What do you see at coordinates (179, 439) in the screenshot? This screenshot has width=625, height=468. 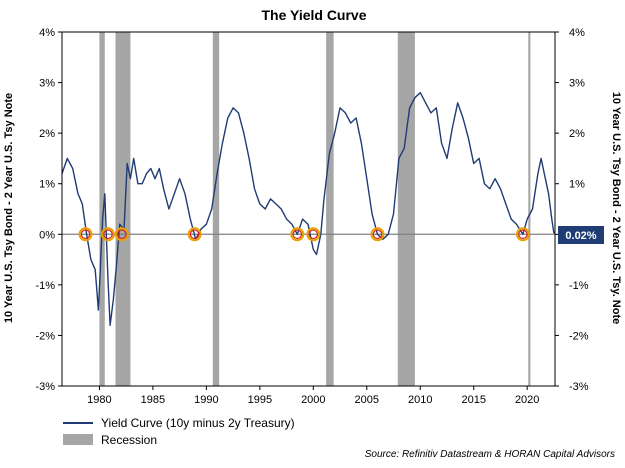 I see `legend-item-recession: Recession` at bounding box center [179, 439].